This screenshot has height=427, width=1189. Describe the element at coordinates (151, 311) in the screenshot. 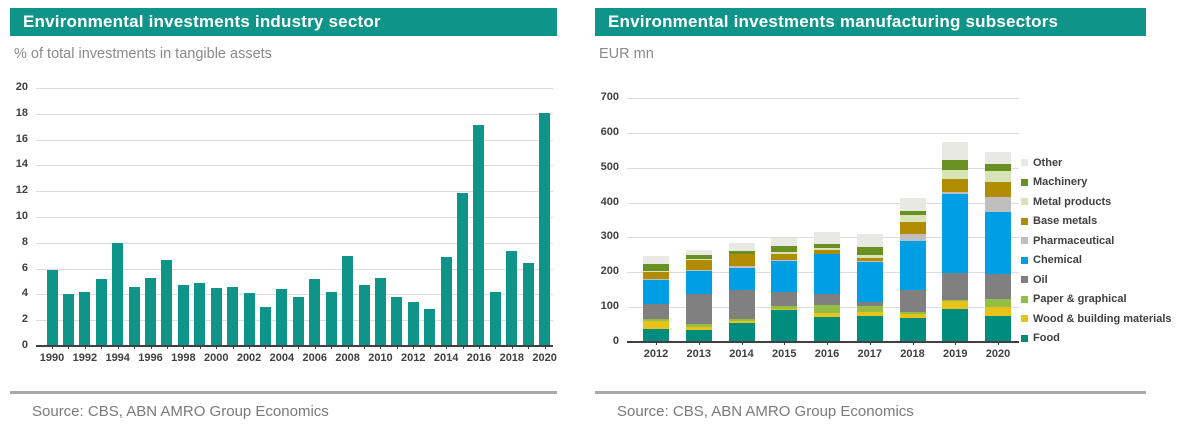

I see `bar-1996` at that location.